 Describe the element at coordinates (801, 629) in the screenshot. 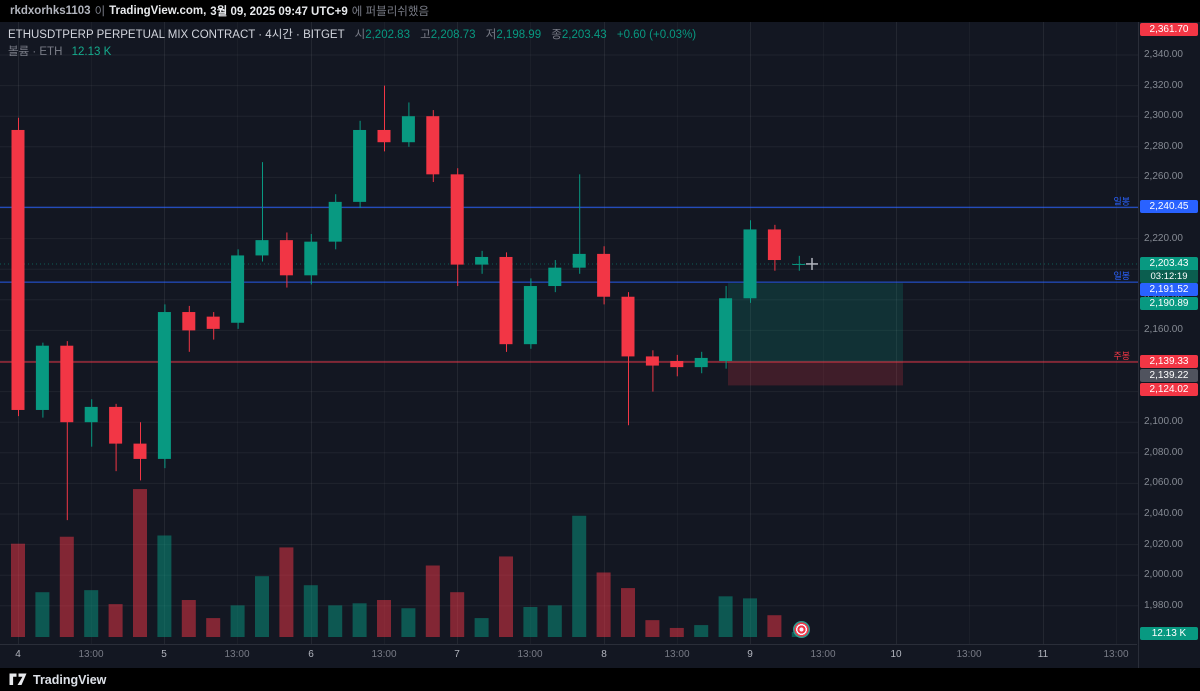

I see `target-icon` at that location.